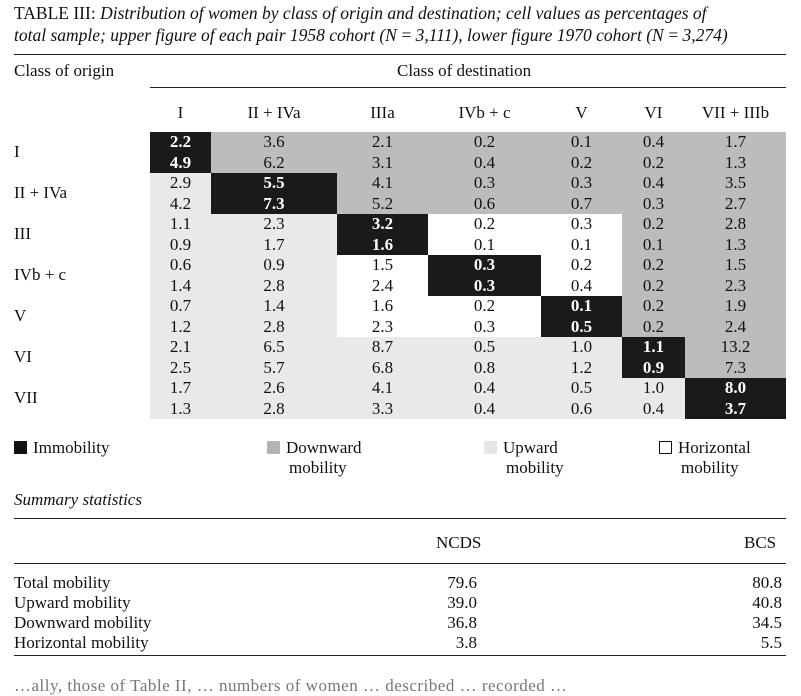 This screenshot has width=801, height=696. What do you see at coordinates (710, 467) in the screenshot?
I see `legend-horizontal-label-2: mobility` at bounding box center [710, 467].